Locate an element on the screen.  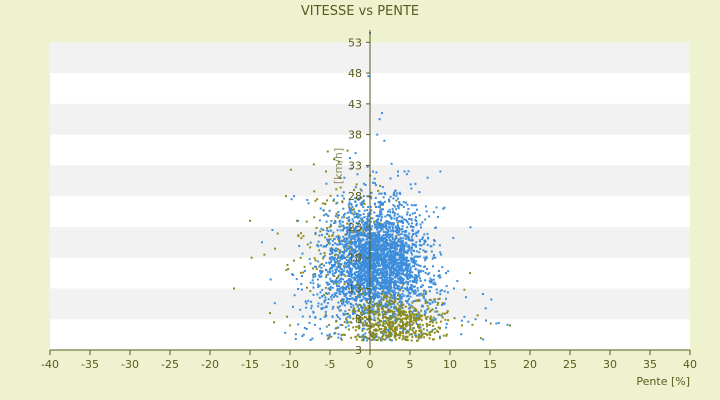
chart-title: VITESSE vs PENTE is located at coordinates (360, 11).